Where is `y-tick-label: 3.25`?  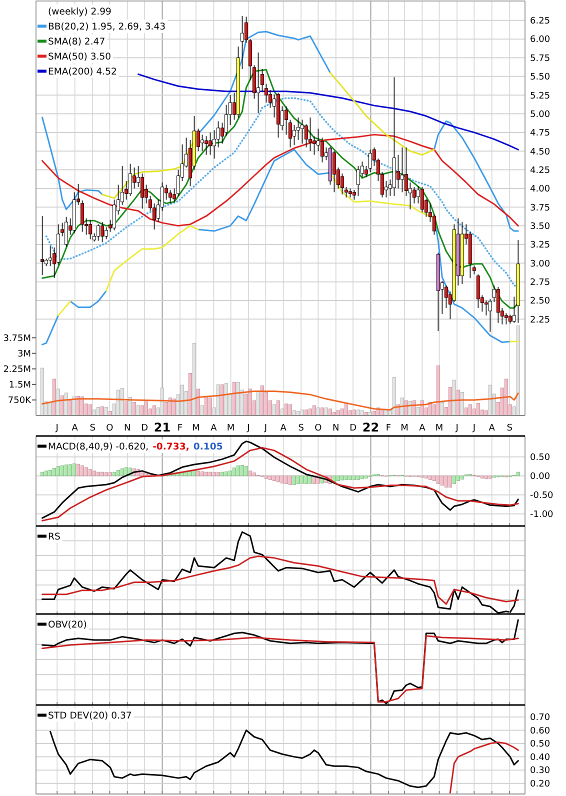
y-tick-label: 3.25 is located at coordinates (540, 245).